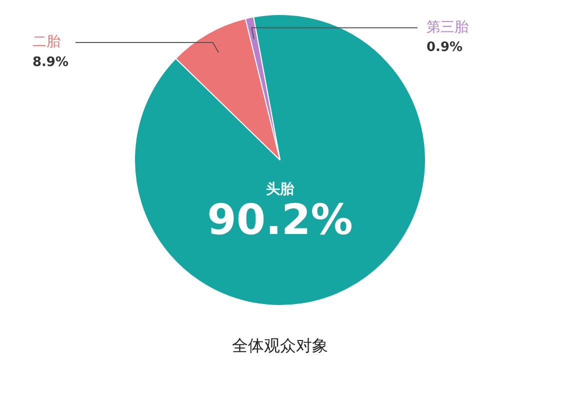 This screenshot has width=570, height=414. Describe the element at coordinates (280, 346) in the screenshot. I see `text: 全体观众对象` at that location.